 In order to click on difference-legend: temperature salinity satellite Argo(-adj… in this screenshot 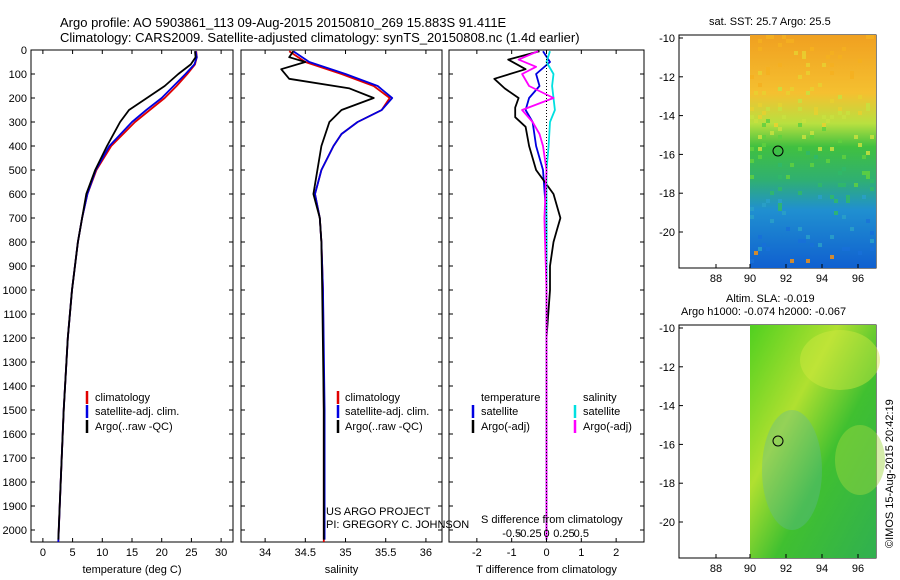, I will do `click(551, 459)`.